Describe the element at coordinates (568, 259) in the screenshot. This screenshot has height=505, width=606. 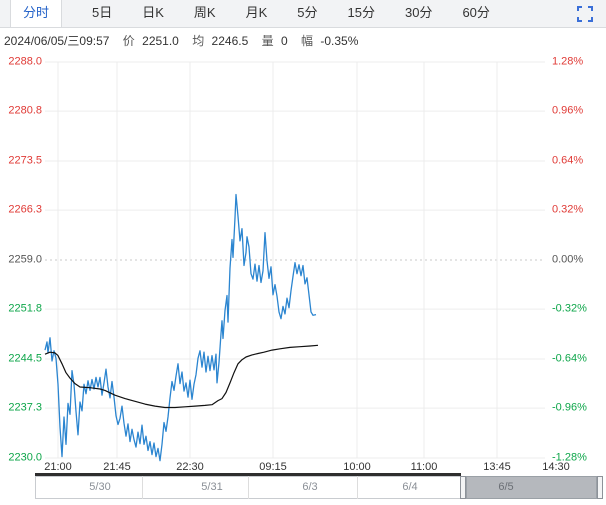
I see `y-axis-percent-label-4: 0.00%` at that location.